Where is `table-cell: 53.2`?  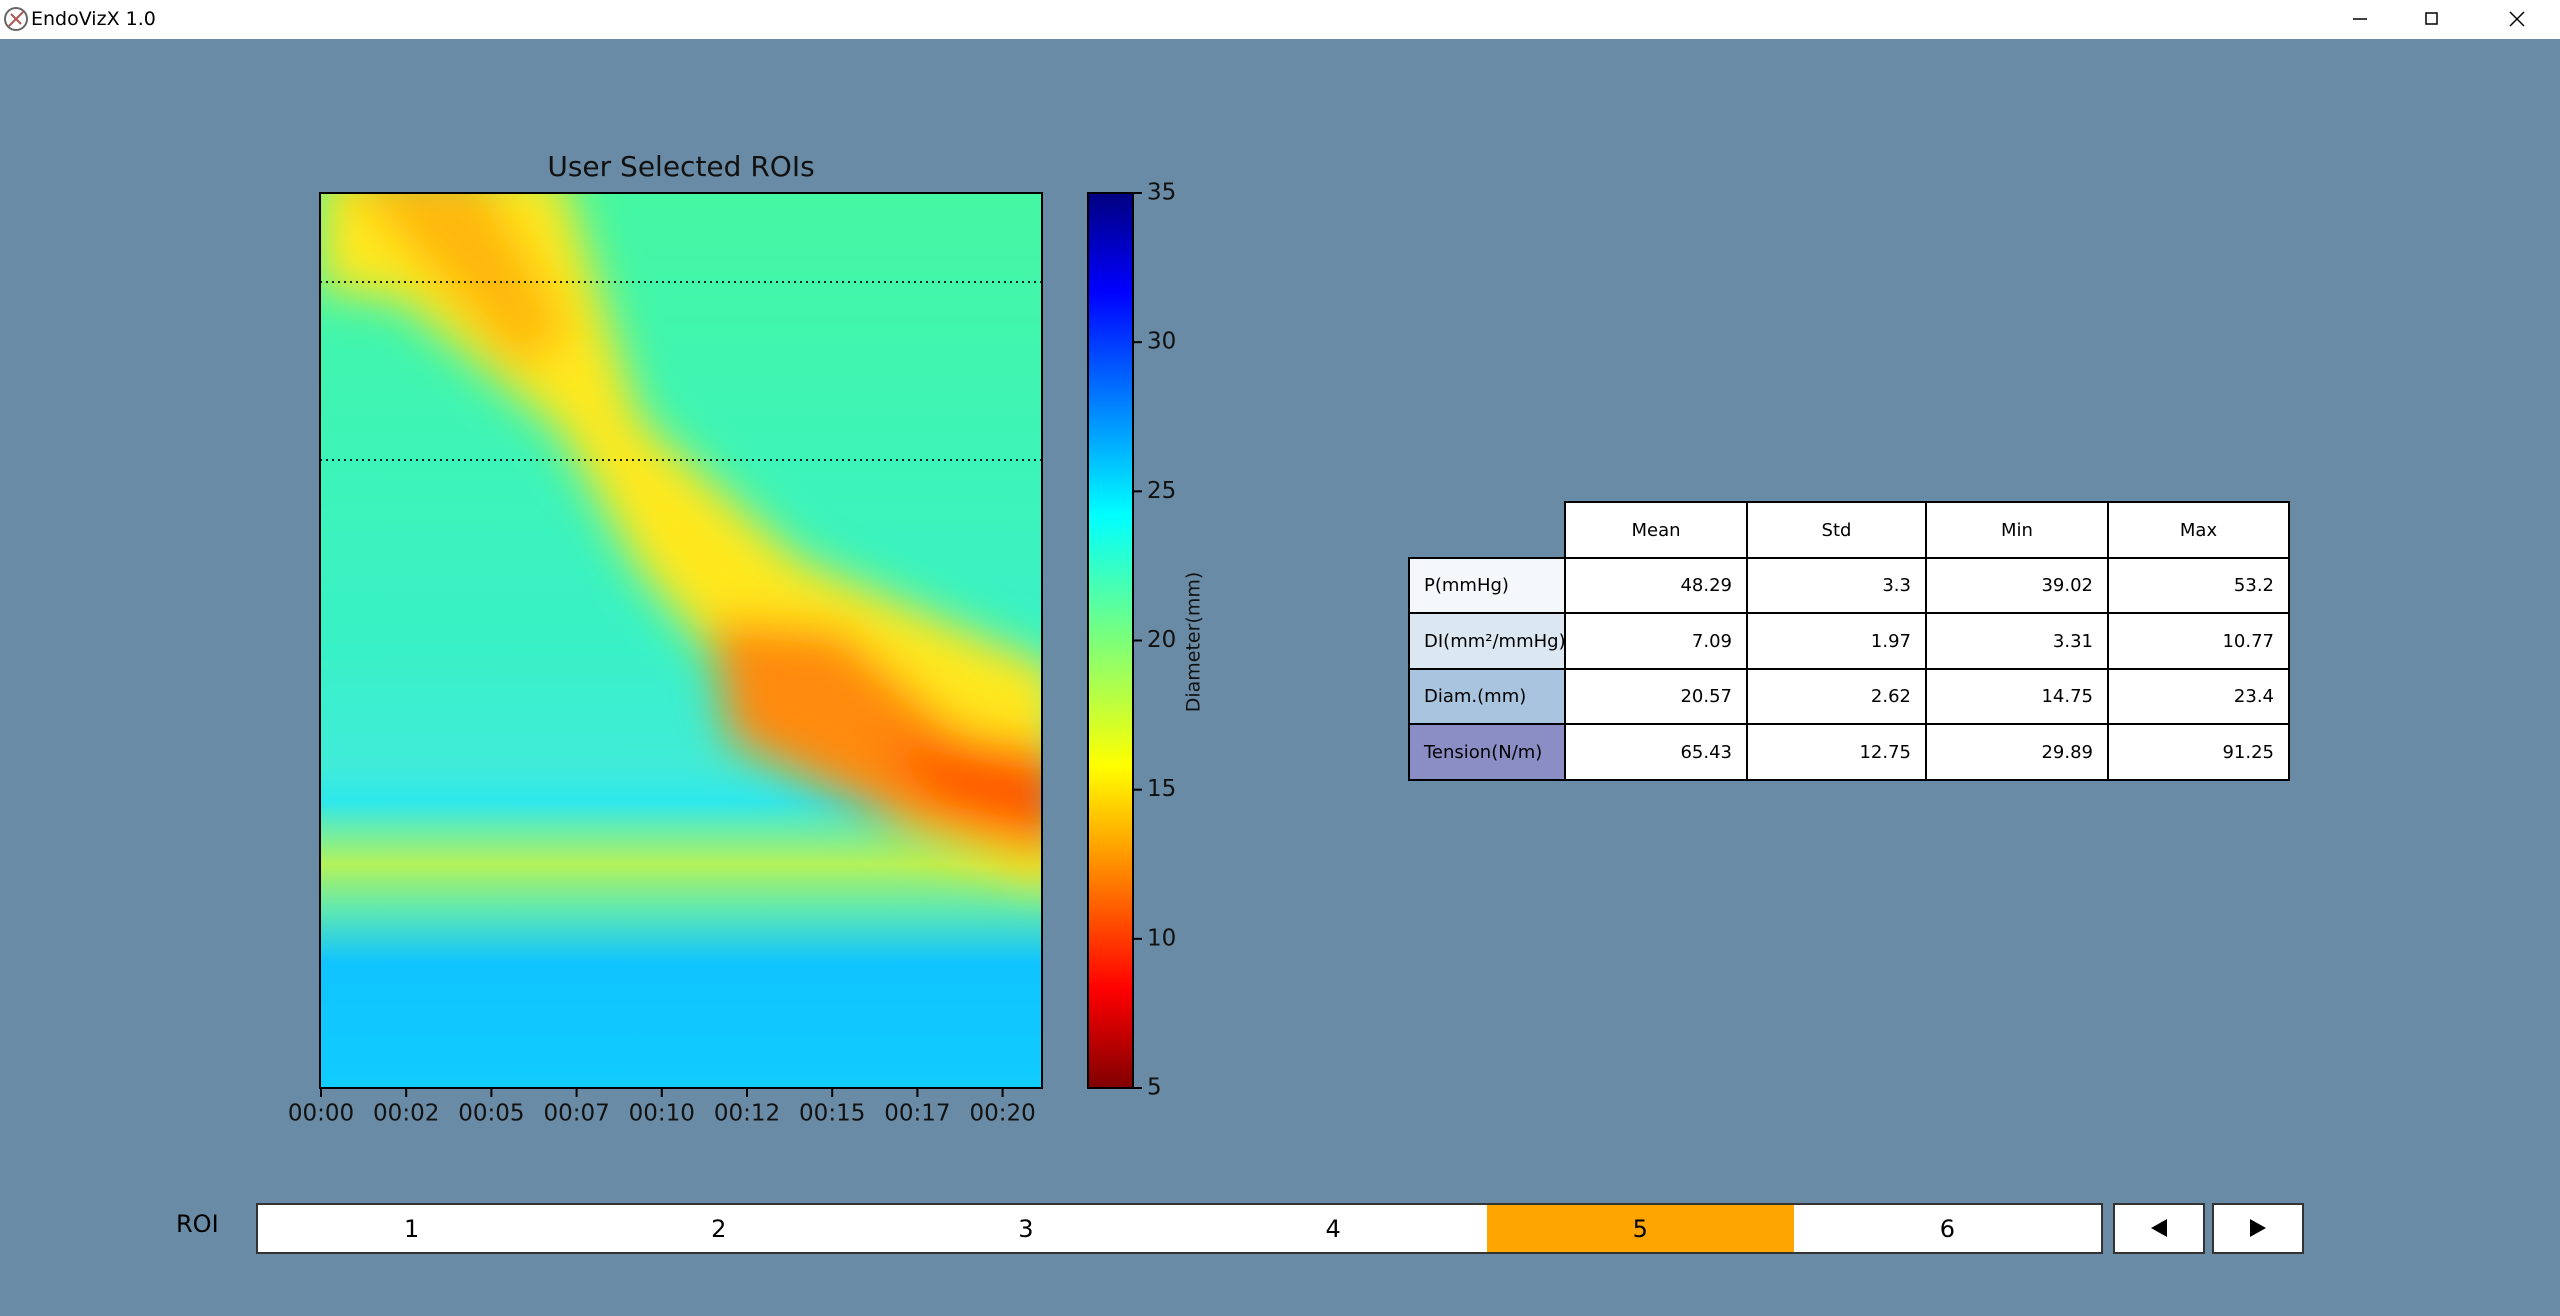 table-cell: 53.2 is located at coordinates (2198, 585).